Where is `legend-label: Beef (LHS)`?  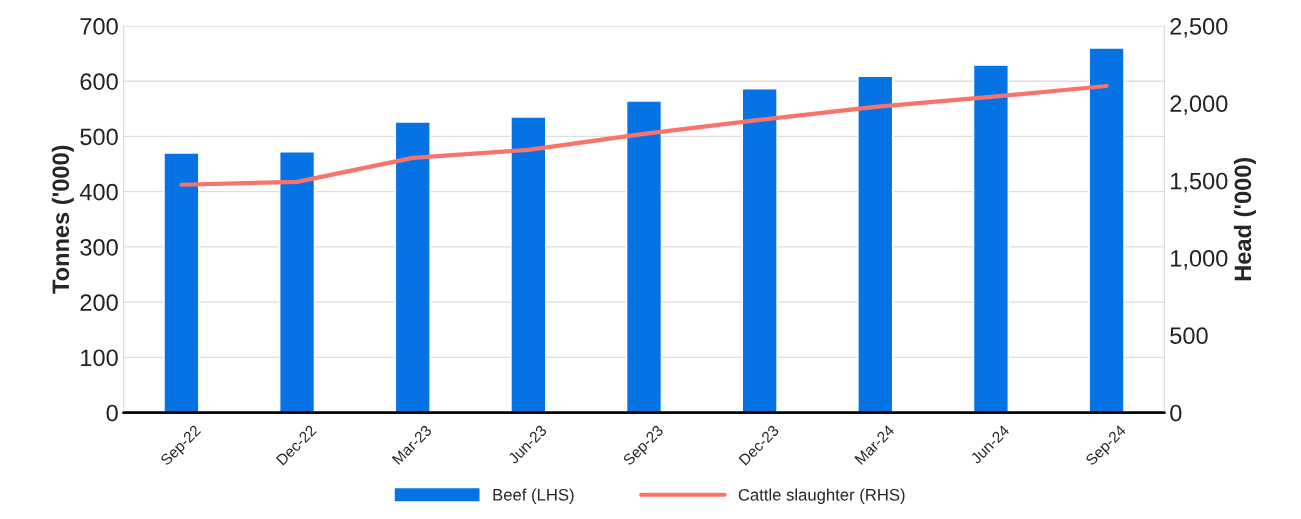
legend-label: Beef (LHS) is located at coordinates (533, 496).